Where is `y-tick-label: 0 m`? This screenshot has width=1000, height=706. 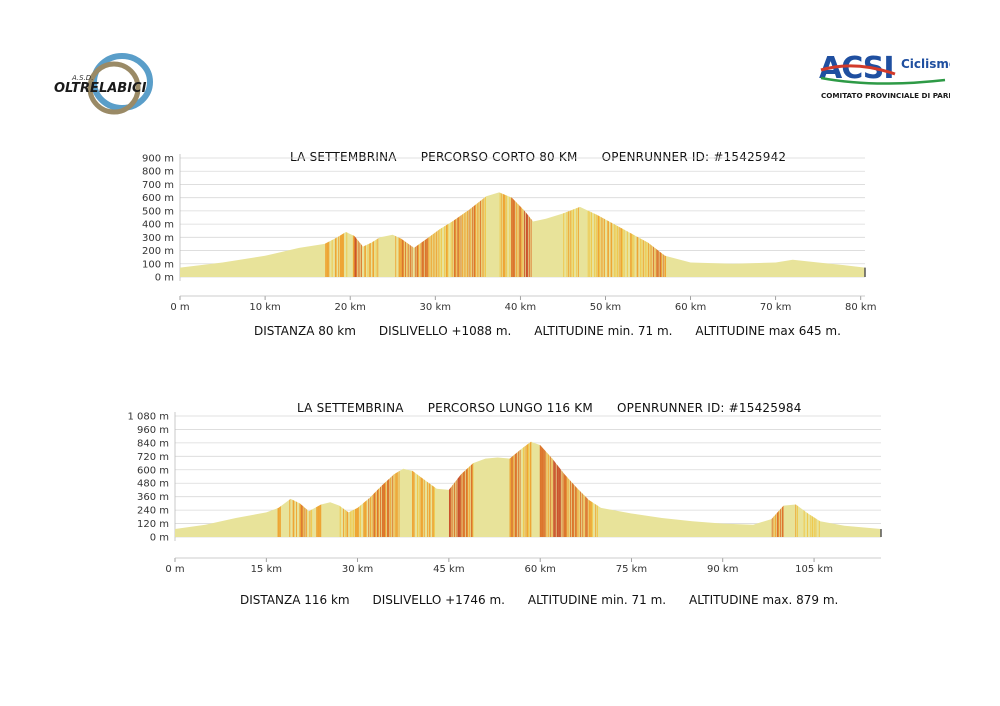 y-tick-label: 0 m is located at coordinates (159, 538).